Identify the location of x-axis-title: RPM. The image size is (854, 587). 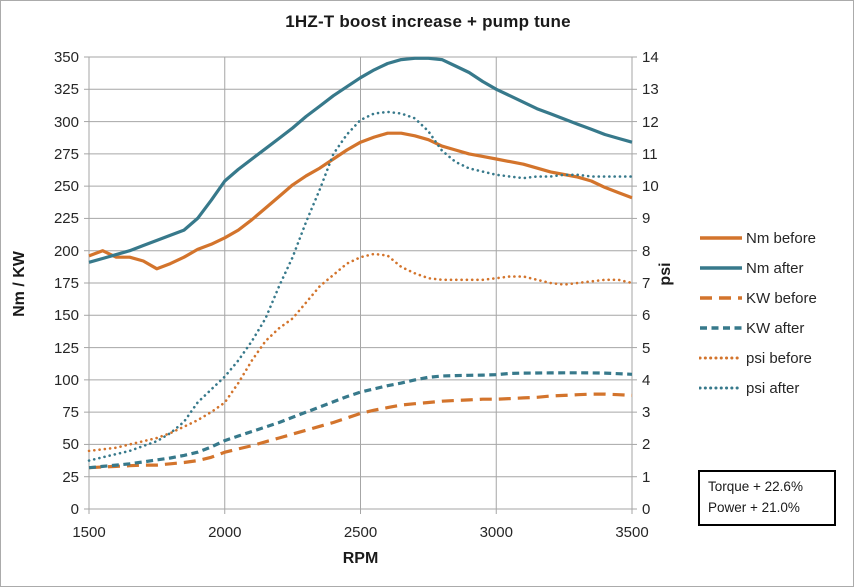
(360, 558).